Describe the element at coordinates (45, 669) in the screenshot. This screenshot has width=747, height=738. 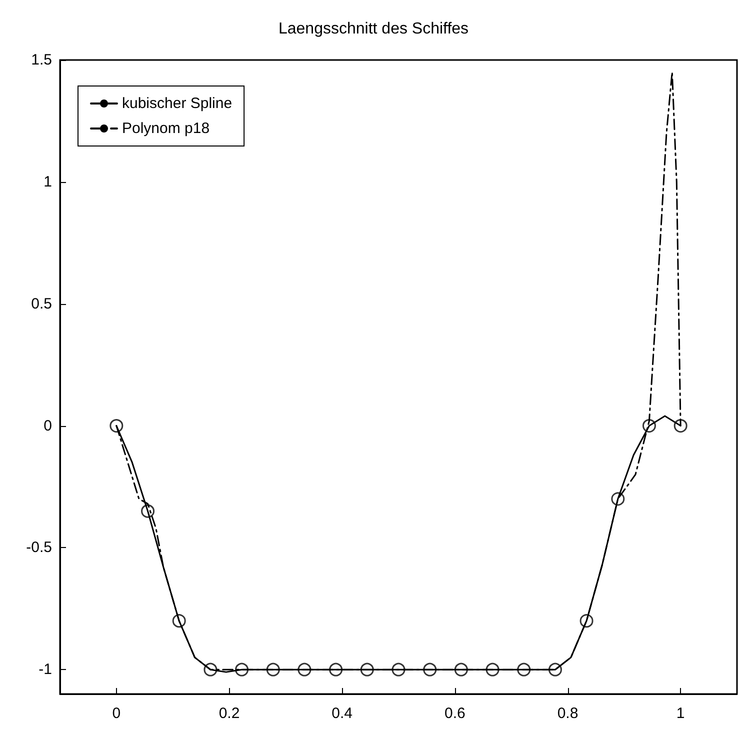
I see `y-tick-label: -1` at that location.